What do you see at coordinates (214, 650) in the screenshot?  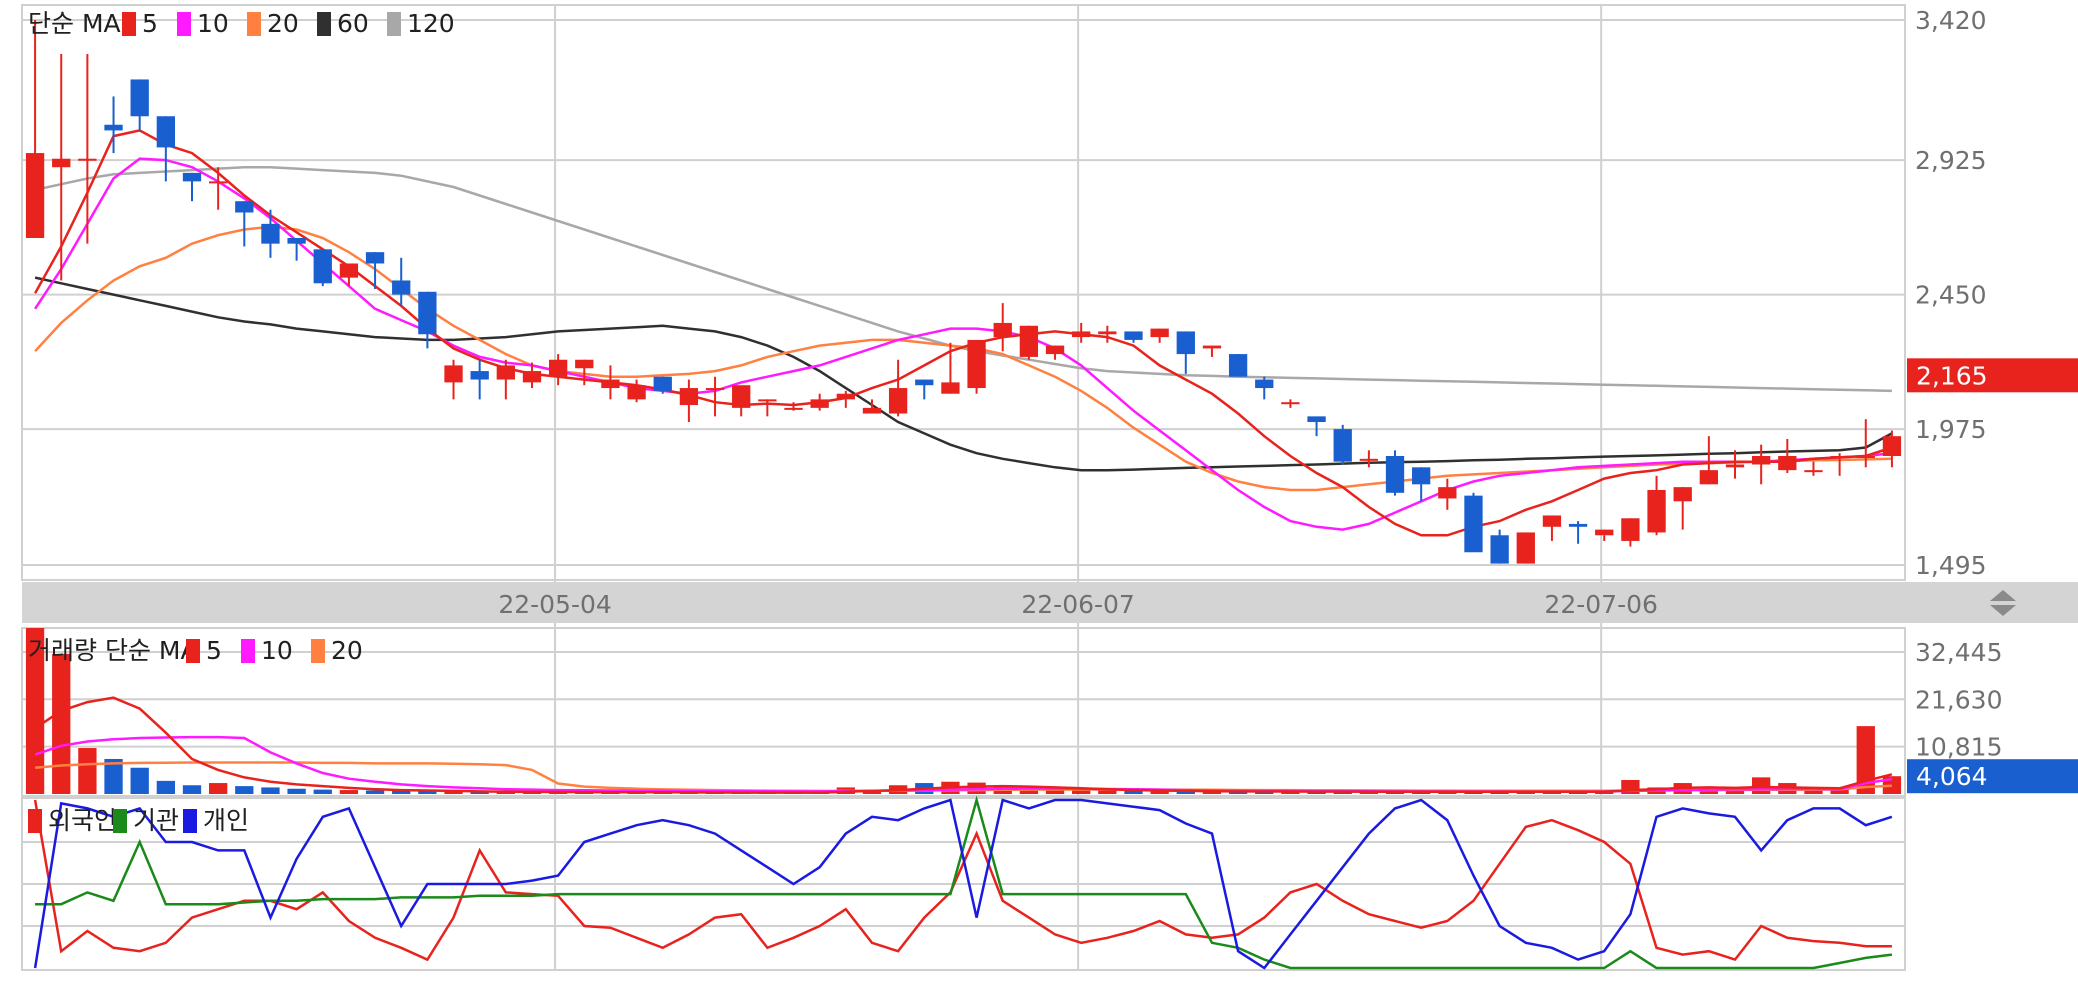 I see `volume-legend-label: 5` at bounding box center [214, 650].